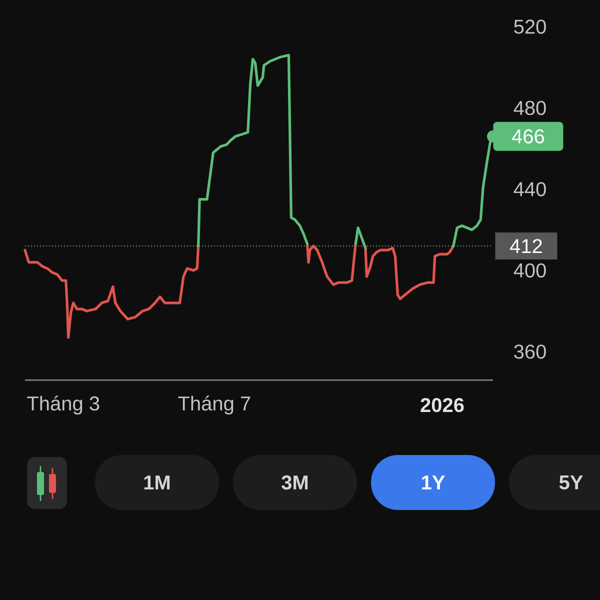 Image resolution: width=600 pixels, height=600 pixels. Describe the element at coordinates (526, 246) in the screenshot. I see `ref-line-label: 412` at that location.